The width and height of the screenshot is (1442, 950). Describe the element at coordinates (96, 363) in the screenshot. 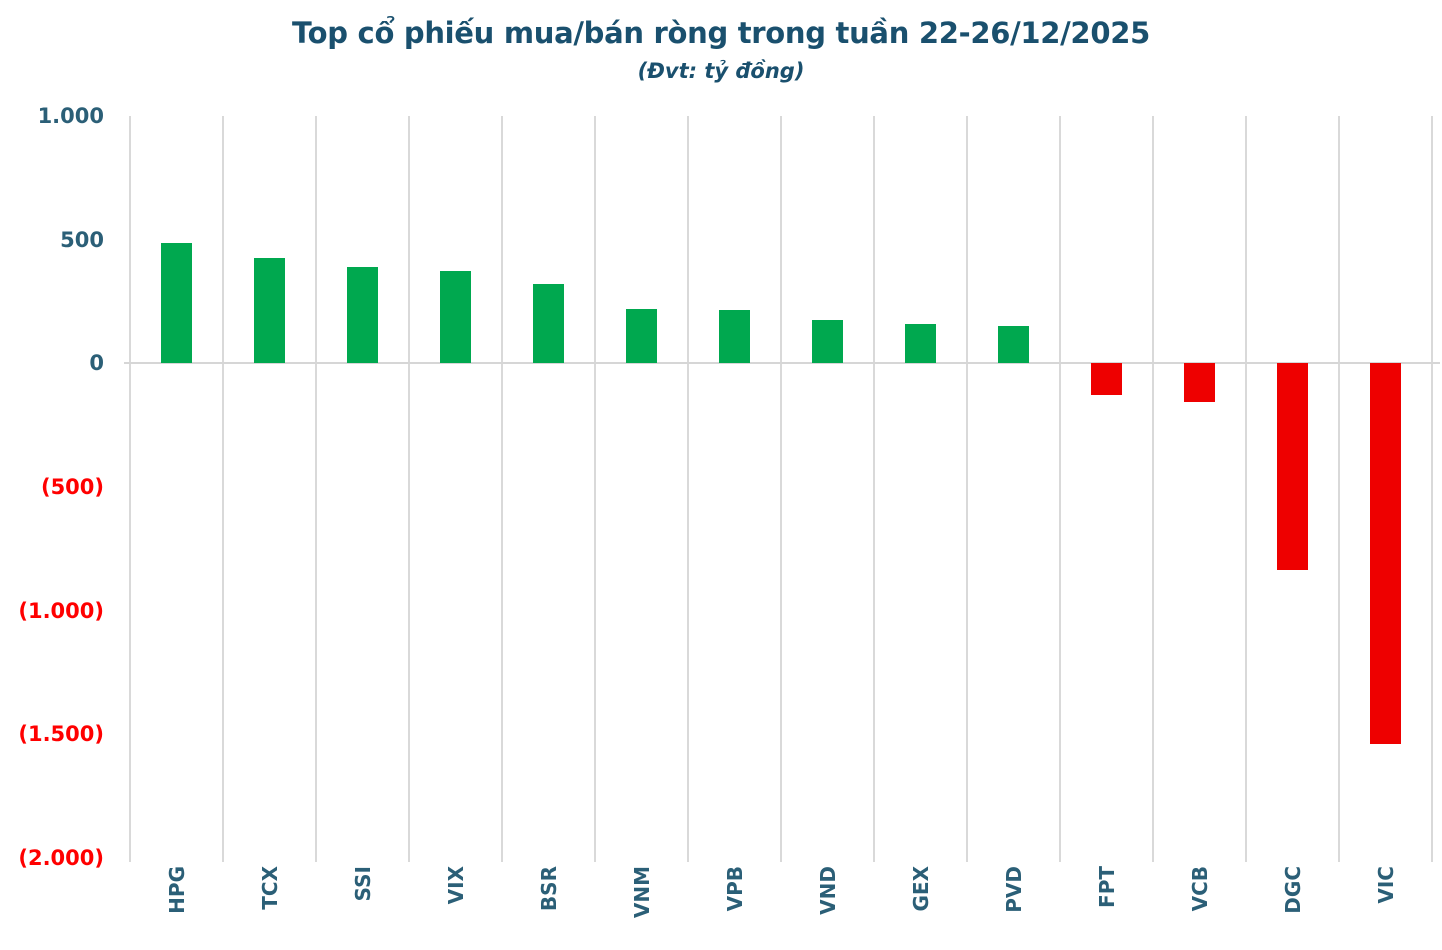

I see `y-tick-label: 0` at that location.